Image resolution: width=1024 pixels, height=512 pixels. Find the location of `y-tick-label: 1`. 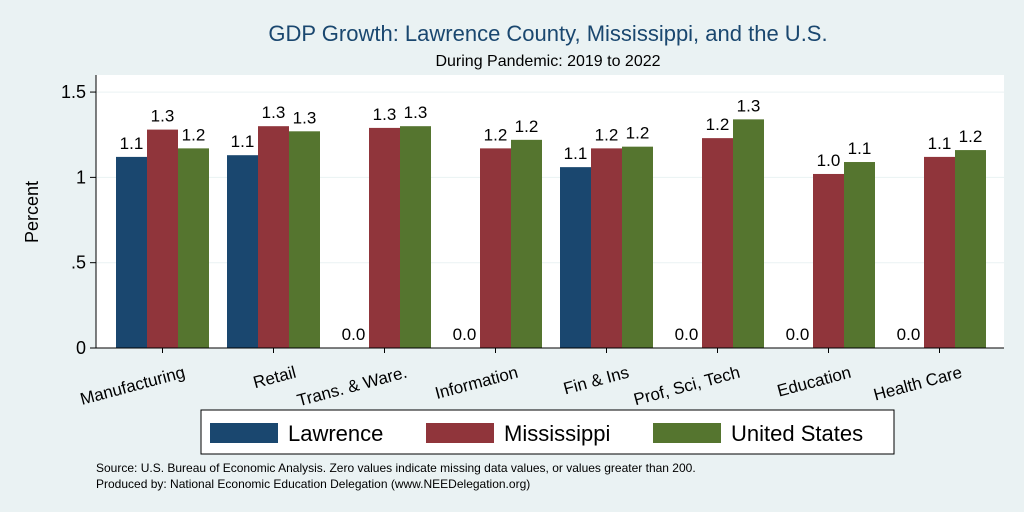

y-tick-label: 1 is located at coordinates (81, 177).